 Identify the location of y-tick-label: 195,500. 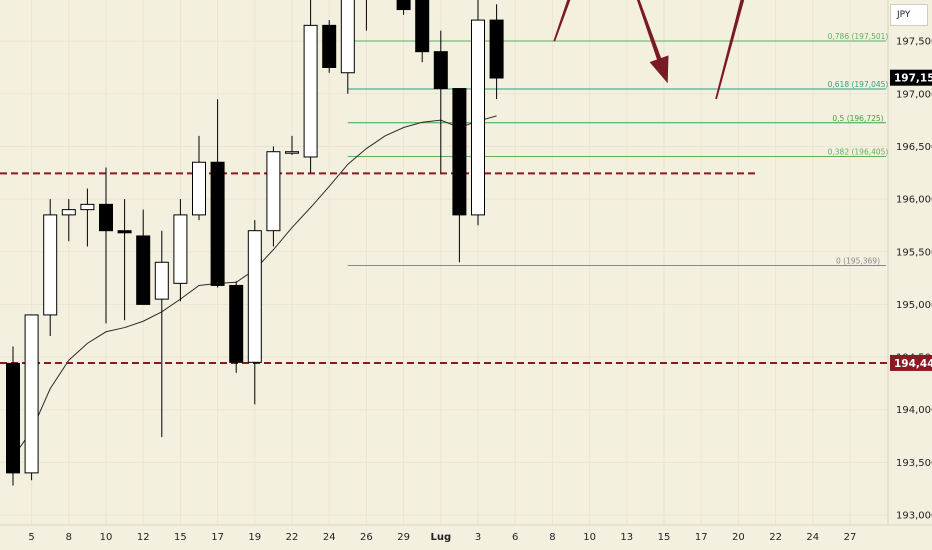
(914, 252).